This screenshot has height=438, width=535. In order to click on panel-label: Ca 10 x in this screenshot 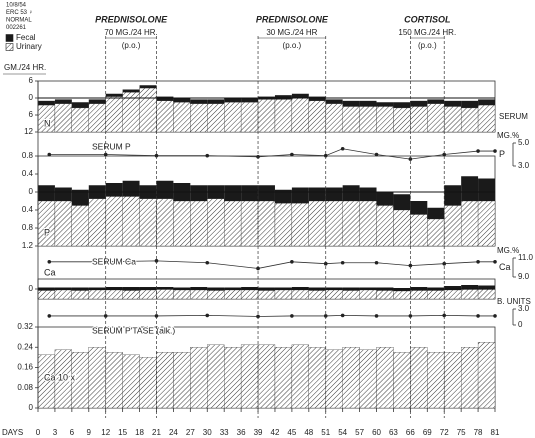, I will do `click(60, 377)`.